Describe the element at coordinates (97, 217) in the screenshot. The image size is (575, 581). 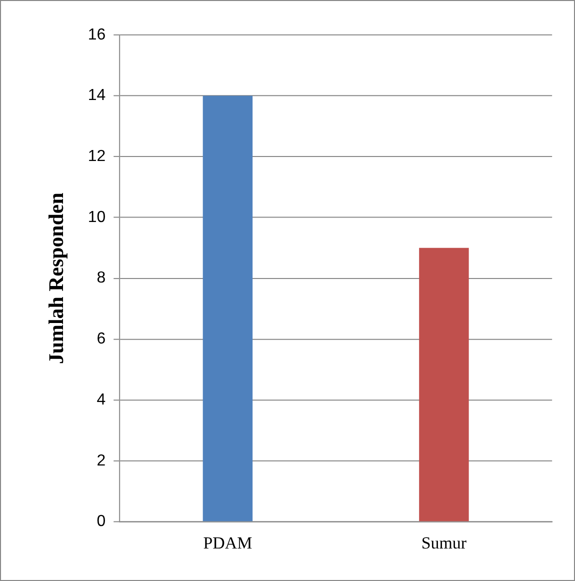
I see `y-tick-label: 10` at that location.